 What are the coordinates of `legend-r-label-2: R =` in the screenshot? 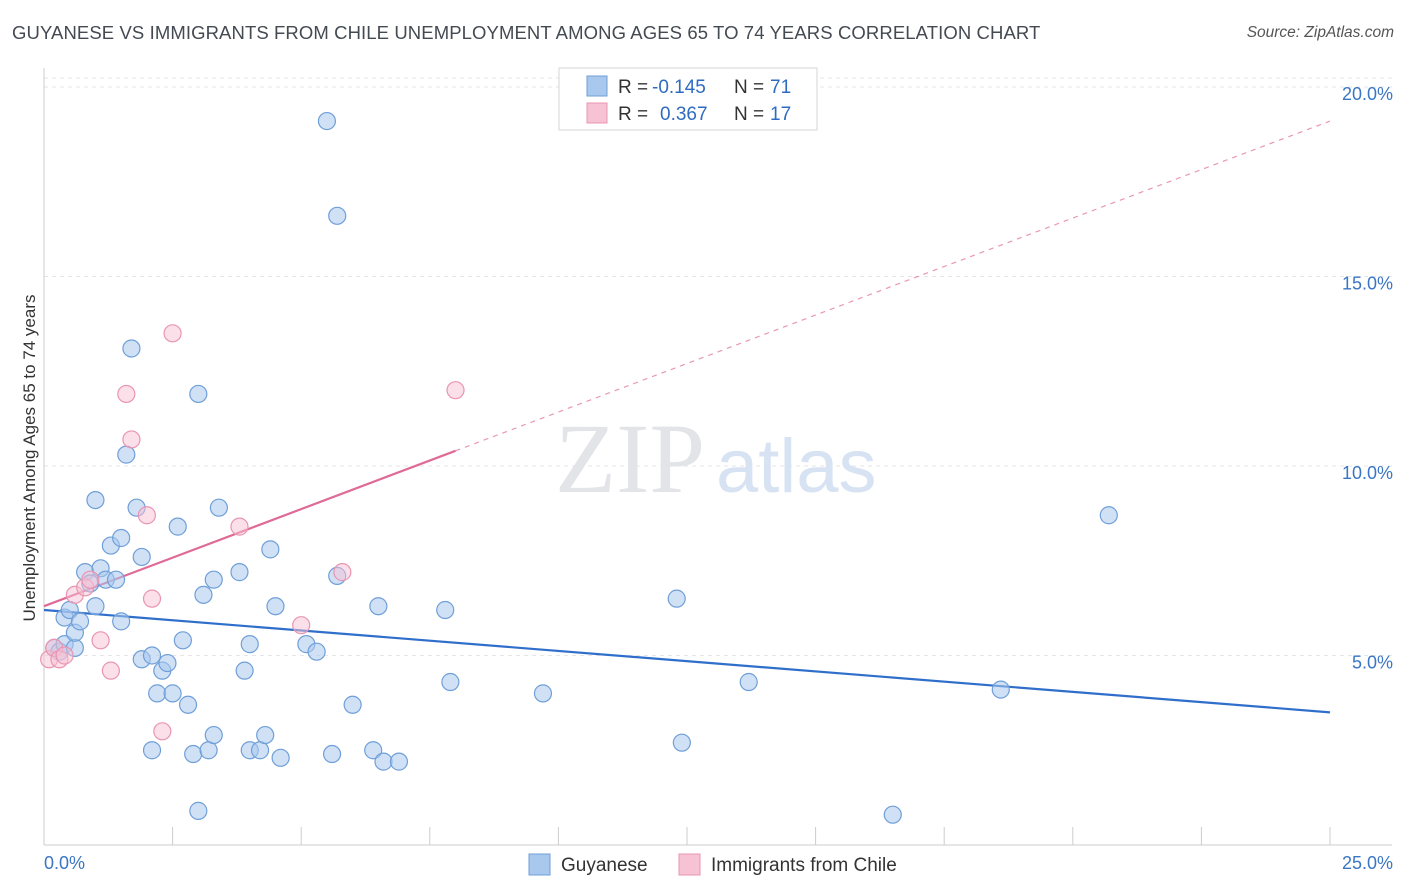 It's located at (633, 114).